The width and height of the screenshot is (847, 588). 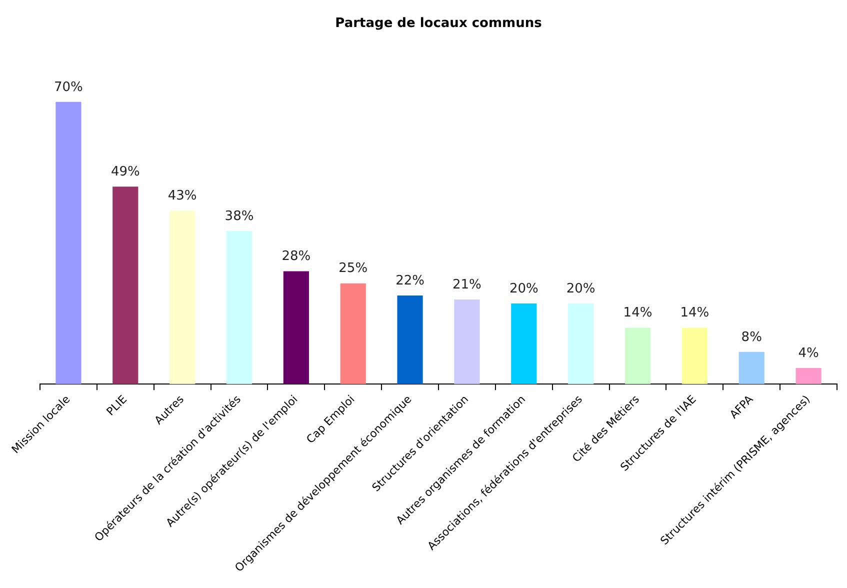 What do you see at coordinates (410, 280) in the screenshot?
I see `data-label: 22%` at bounding box center [410, 280].